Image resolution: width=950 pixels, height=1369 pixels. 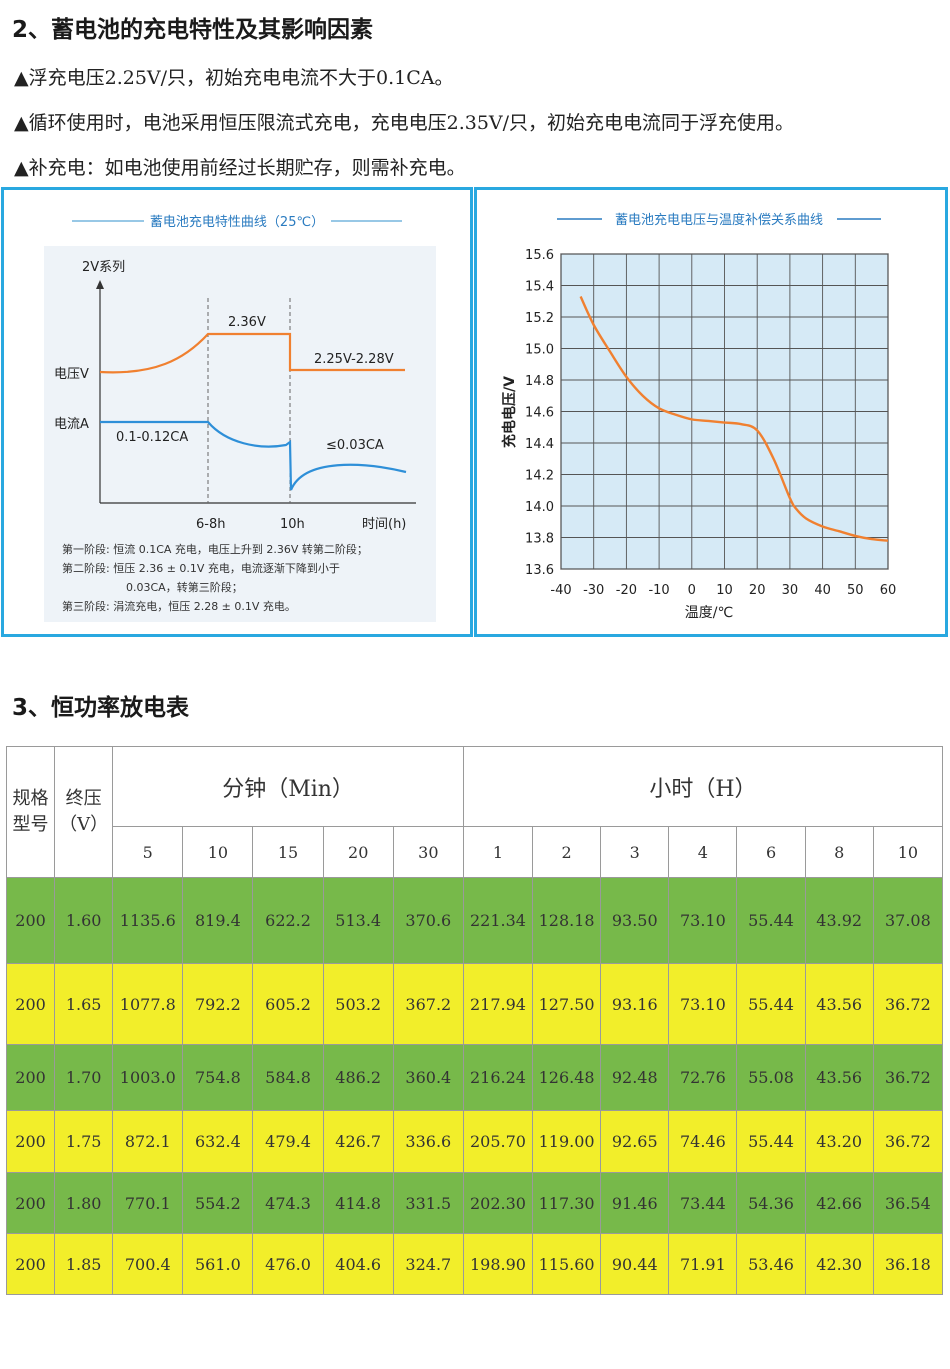 I want to click on hours-group-header: 小时（H）, so click(x=703, y=786).